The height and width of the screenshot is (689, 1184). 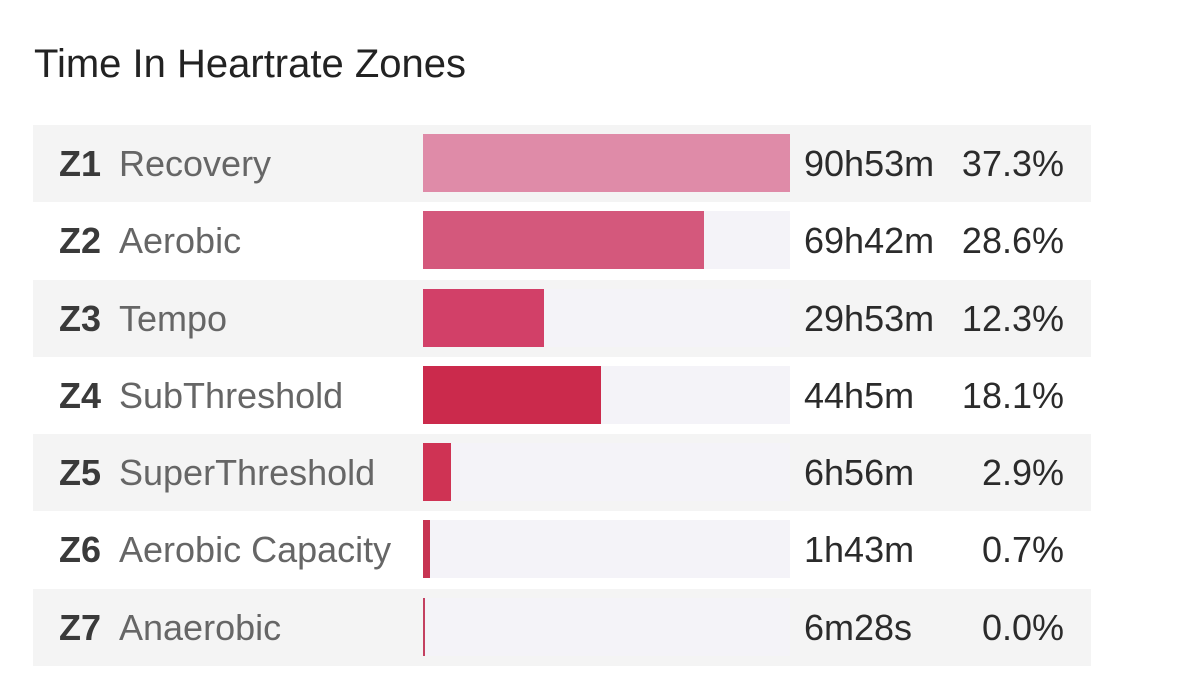 I want to click on zone-row-z2: Z2 Aerobic 69h42m 28.6%, so click(x=562, y=241).